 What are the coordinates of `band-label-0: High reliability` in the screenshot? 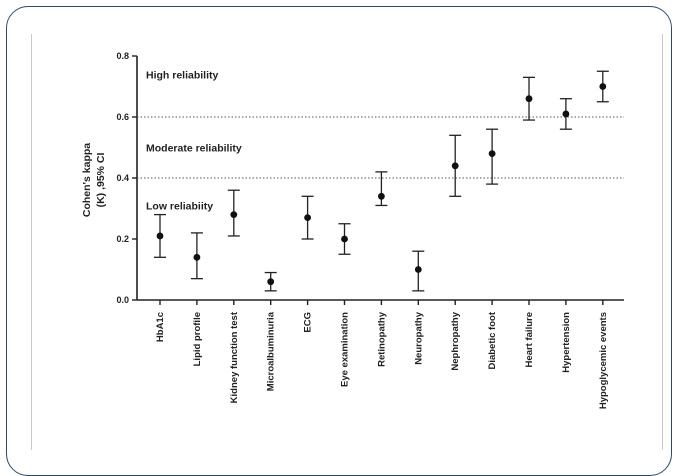 It's located at (182, 75).